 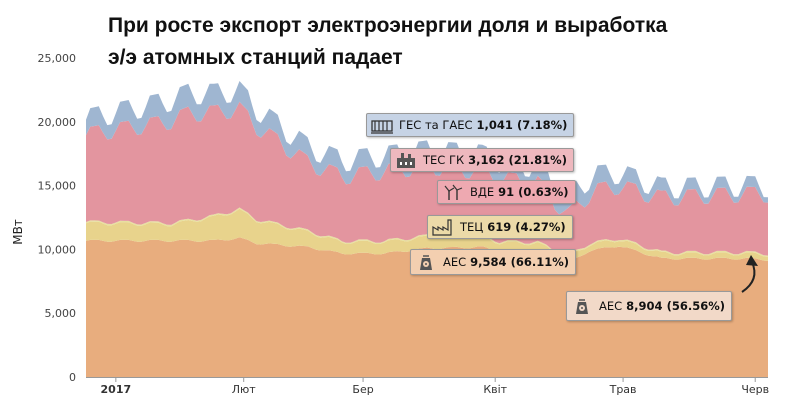 I want to click on tooltip-label: ВДЕ, so click(x=482, y=192).